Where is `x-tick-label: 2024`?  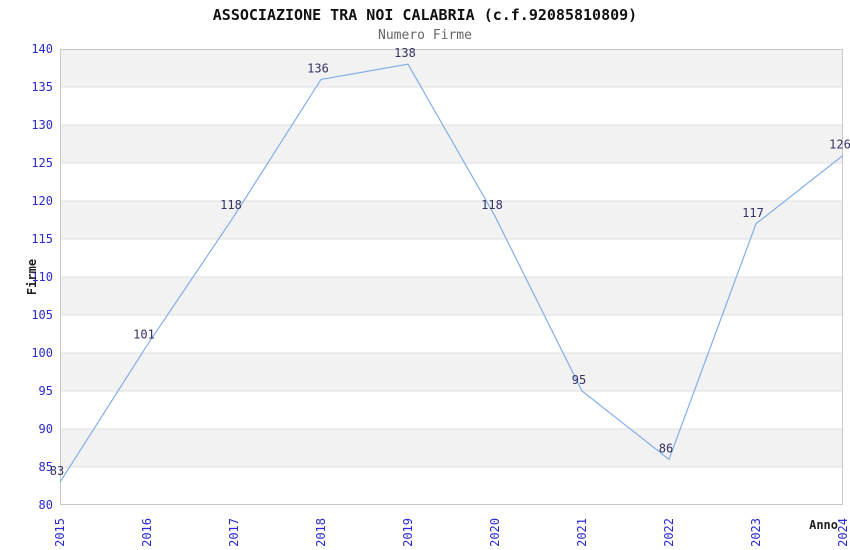 x-tick-label: 2024 is located at coordinates (843, 532).